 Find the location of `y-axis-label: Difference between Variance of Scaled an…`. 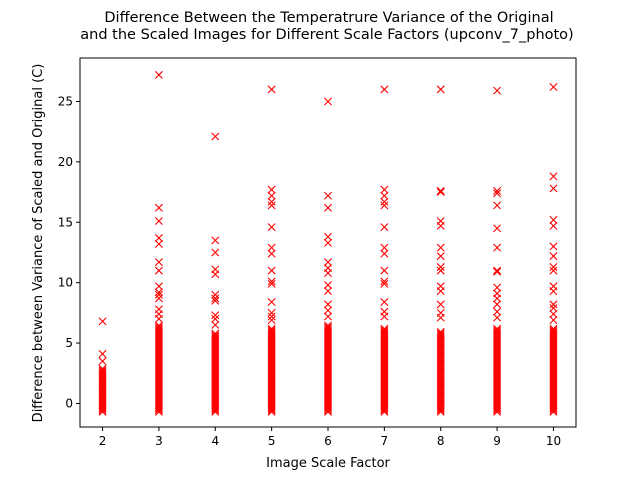

y-axis-label: Difference between Variance of Scaled an… is located at coordinates (38, 243).